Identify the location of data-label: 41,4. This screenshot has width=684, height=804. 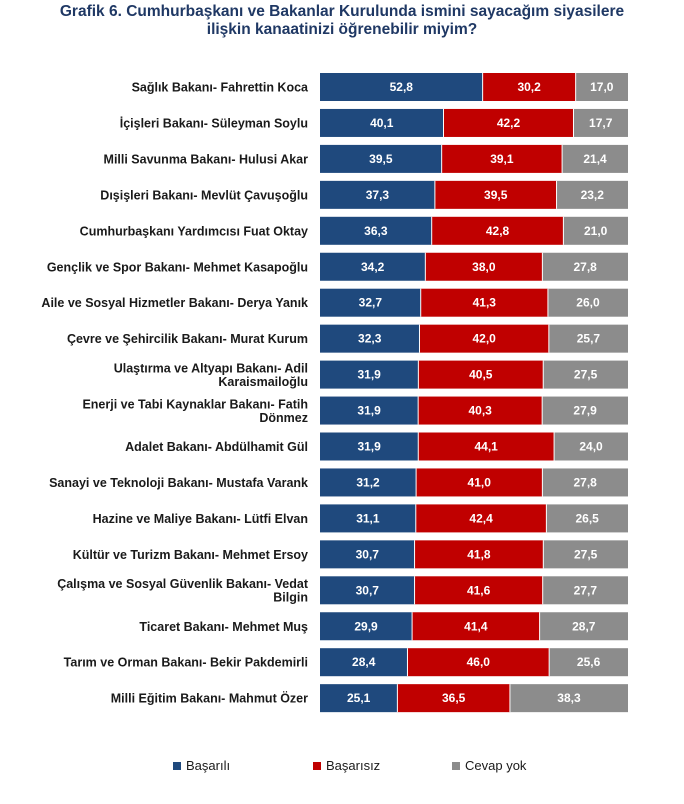
(476, 626).